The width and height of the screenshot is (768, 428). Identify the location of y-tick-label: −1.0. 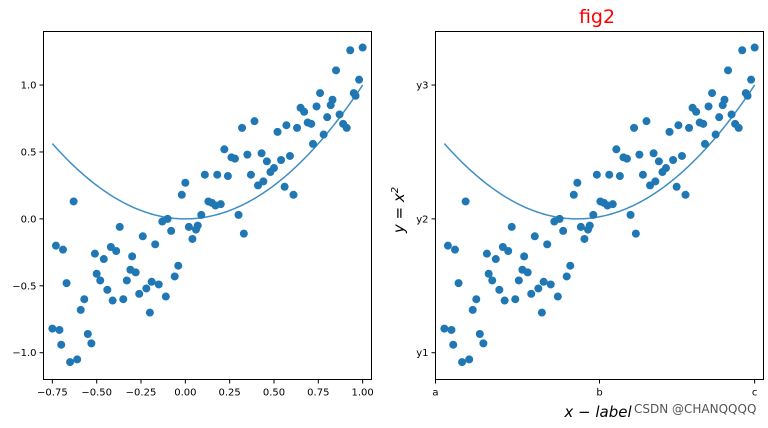
(24, 353).